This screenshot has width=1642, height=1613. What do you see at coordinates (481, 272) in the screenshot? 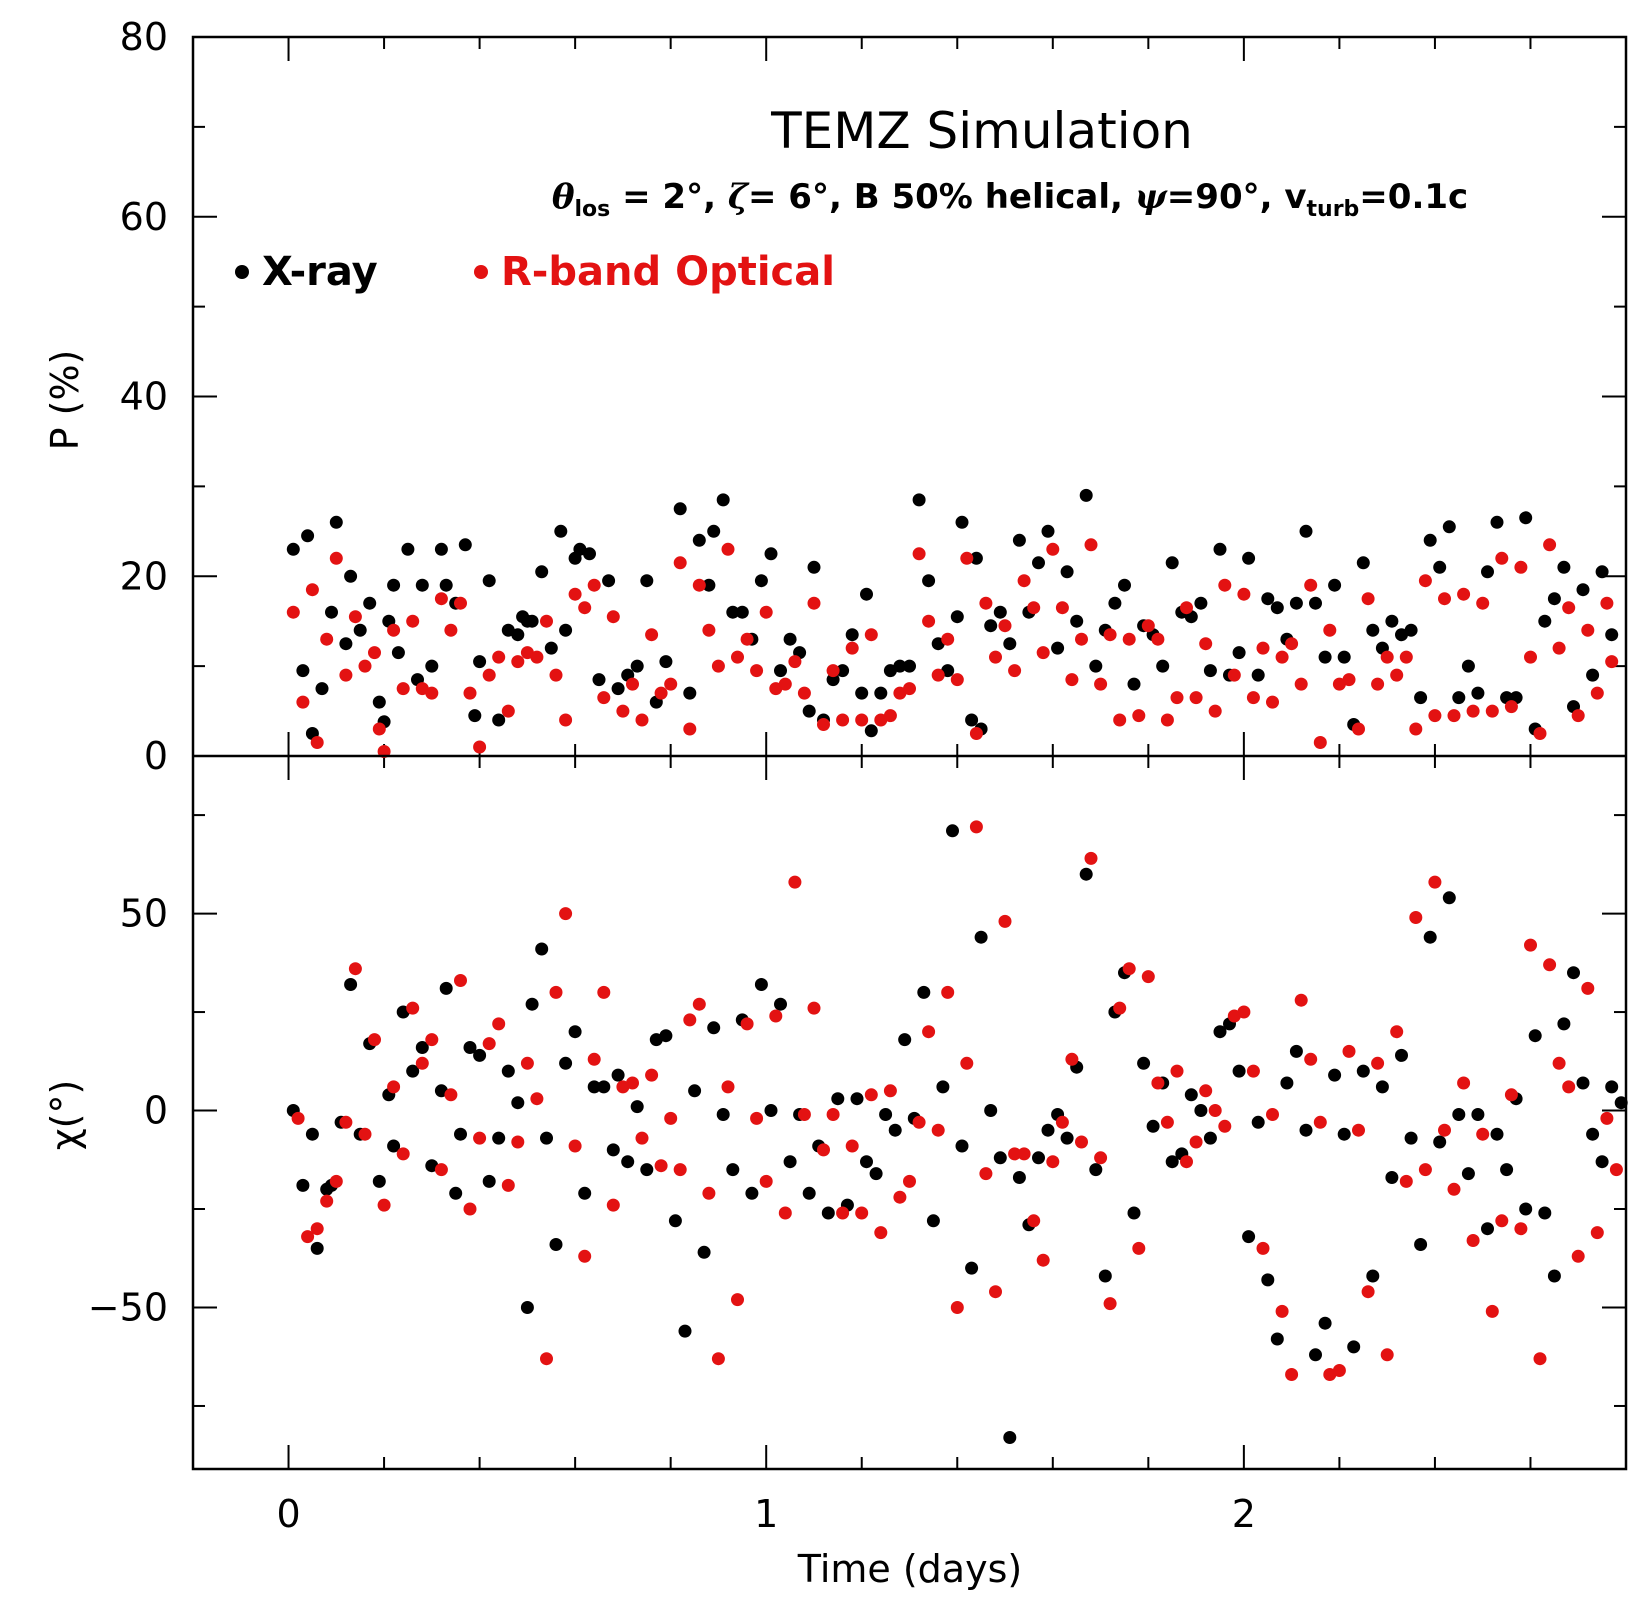
I see `legend-marker-optical` at bounding box center [481, 272].